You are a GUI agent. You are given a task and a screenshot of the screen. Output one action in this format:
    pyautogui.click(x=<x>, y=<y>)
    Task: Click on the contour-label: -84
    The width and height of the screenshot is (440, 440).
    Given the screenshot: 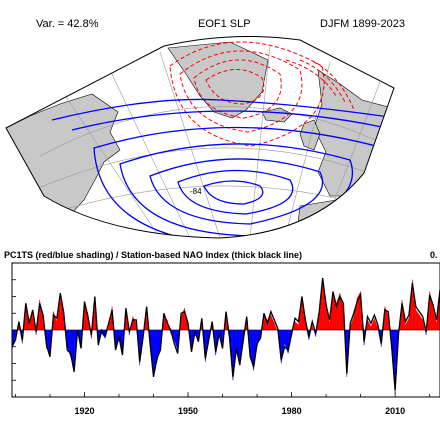 What is the action you would take?
    pyautogui.click(x=196, y=191)
    